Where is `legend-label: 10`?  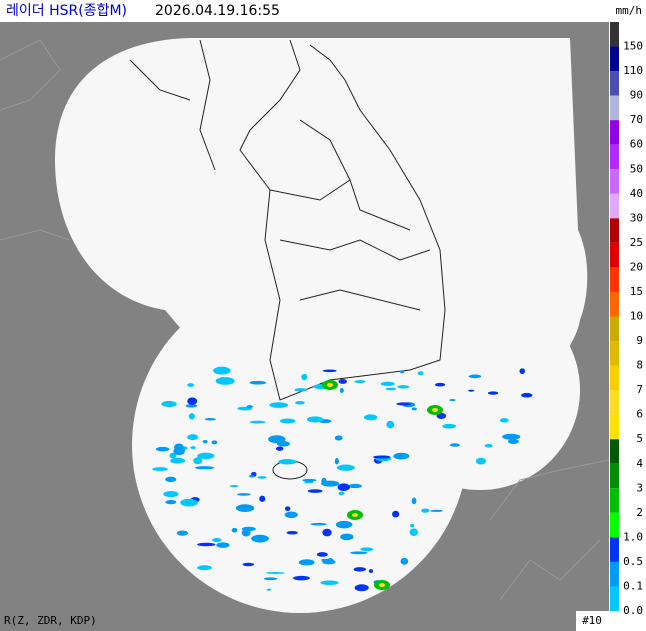 legend-label: 10 is located at coordinates (636, 316).